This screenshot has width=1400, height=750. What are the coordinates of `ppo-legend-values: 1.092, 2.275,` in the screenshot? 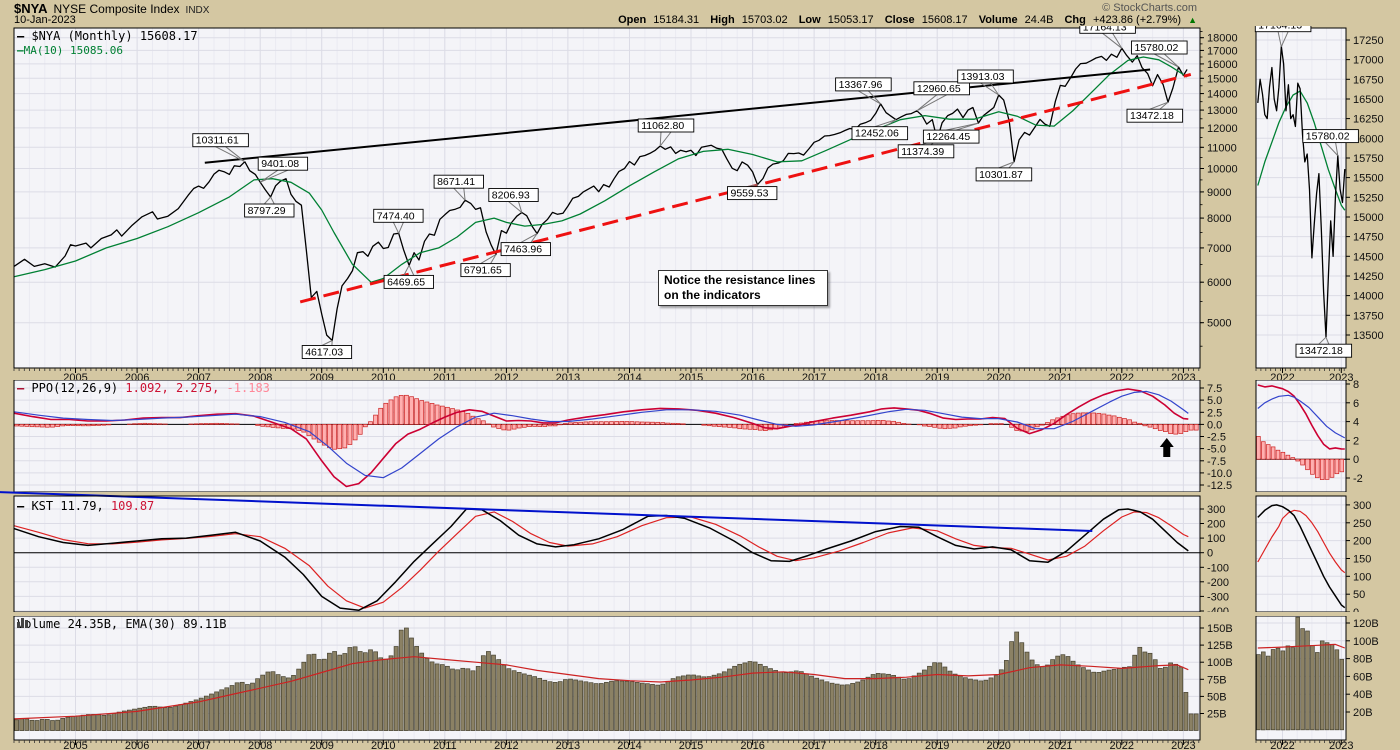 It's located at (176, 388).